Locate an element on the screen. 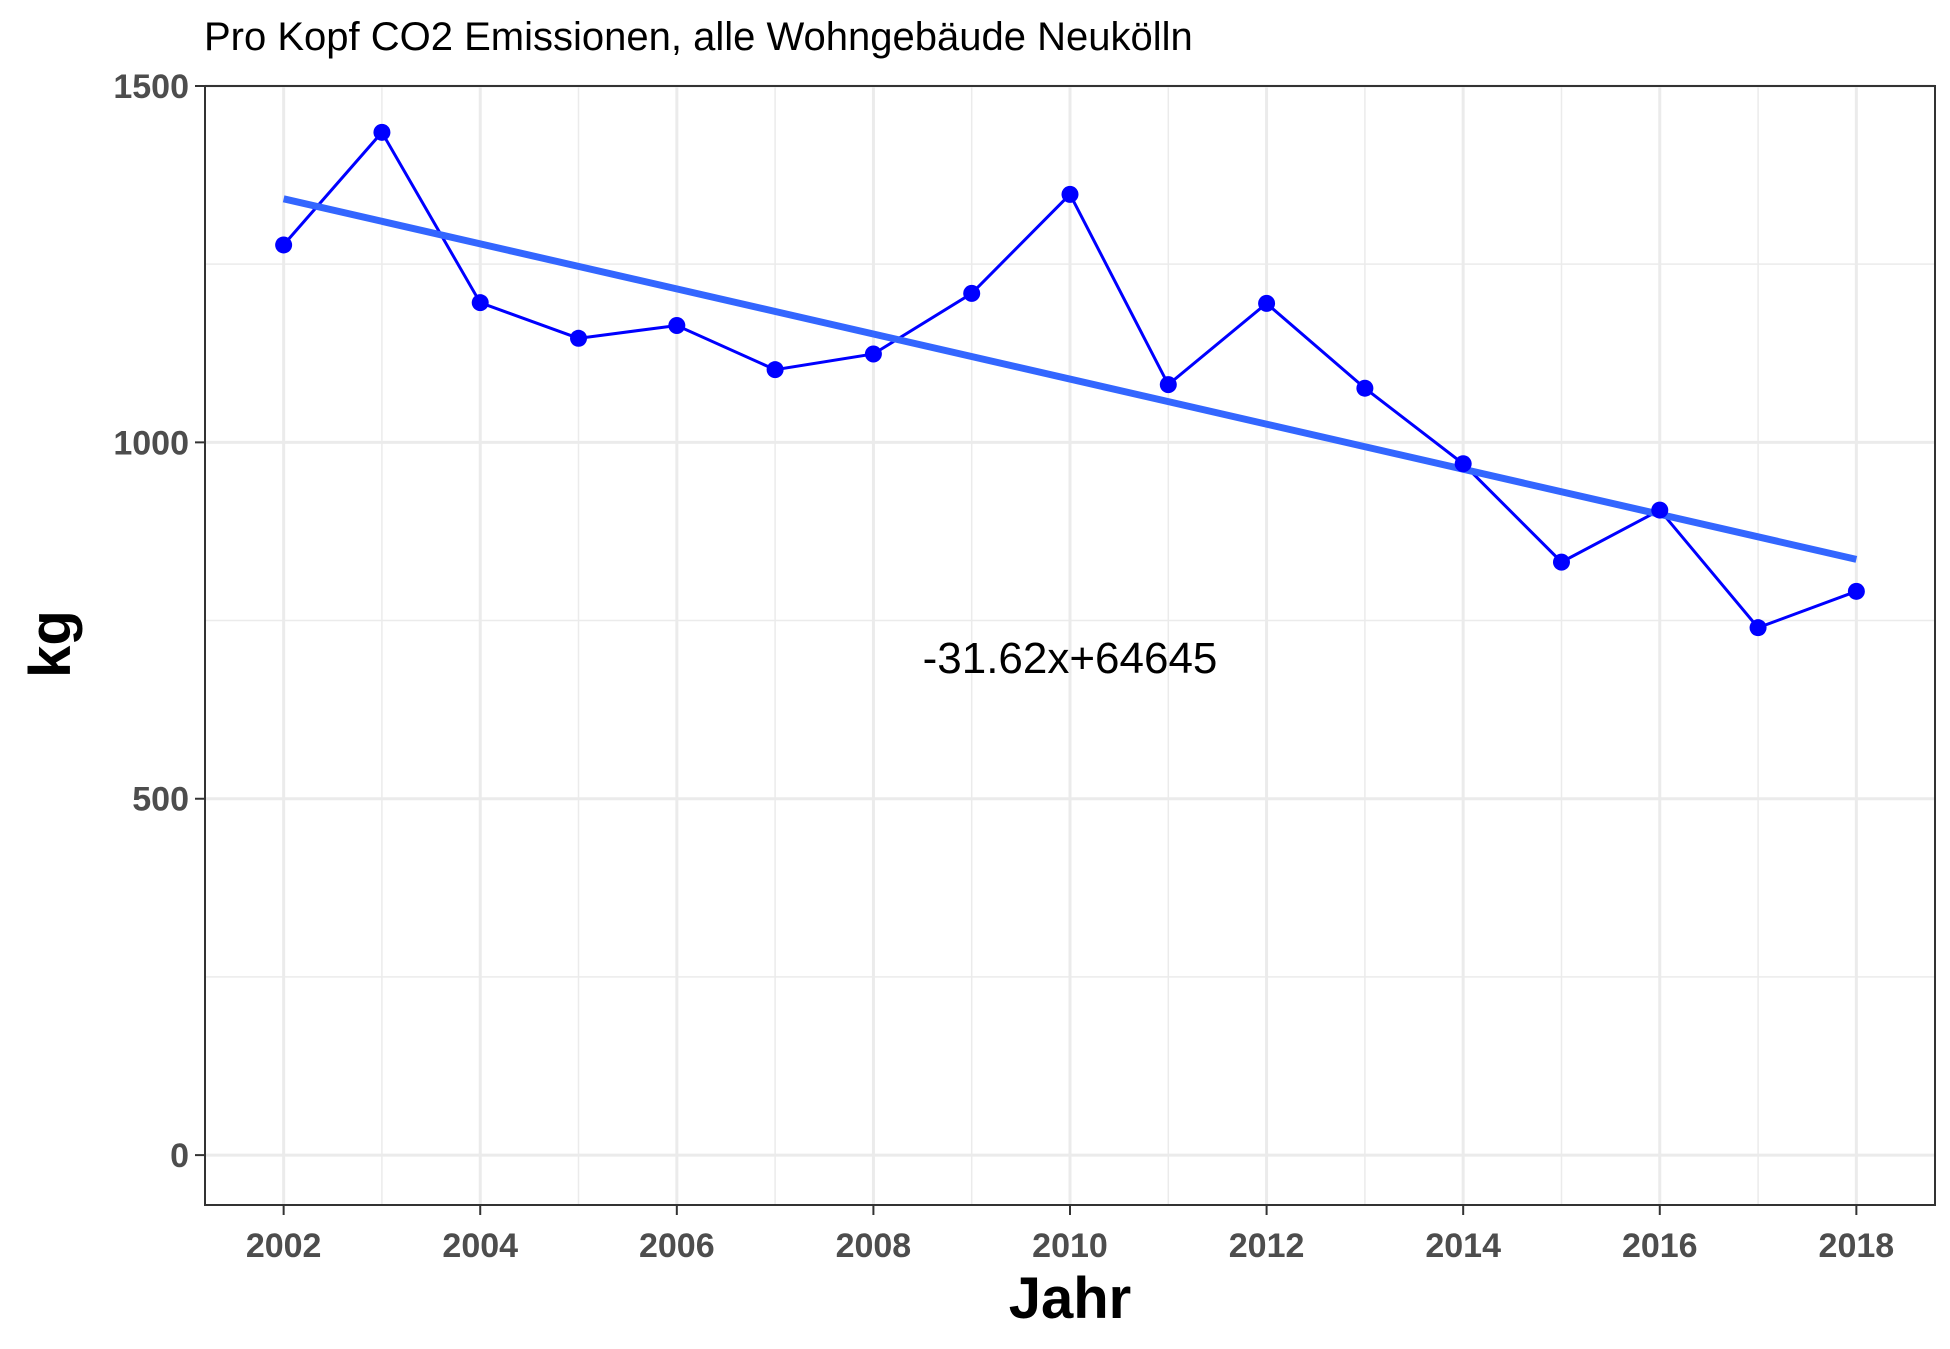 This screenshot has width=1950, height=1349. y-tick-label: 1000 is located at coordinates (151, 443).